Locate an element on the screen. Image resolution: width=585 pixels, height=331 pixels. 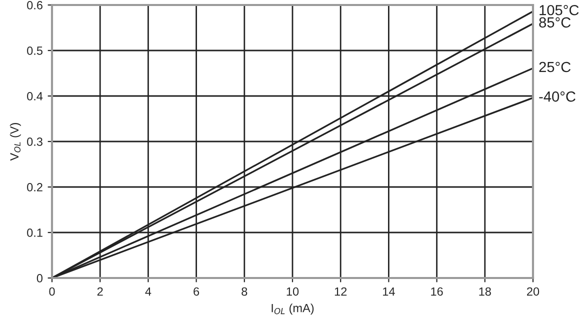
series-label: -40°C is located at coordinates (557, 96).